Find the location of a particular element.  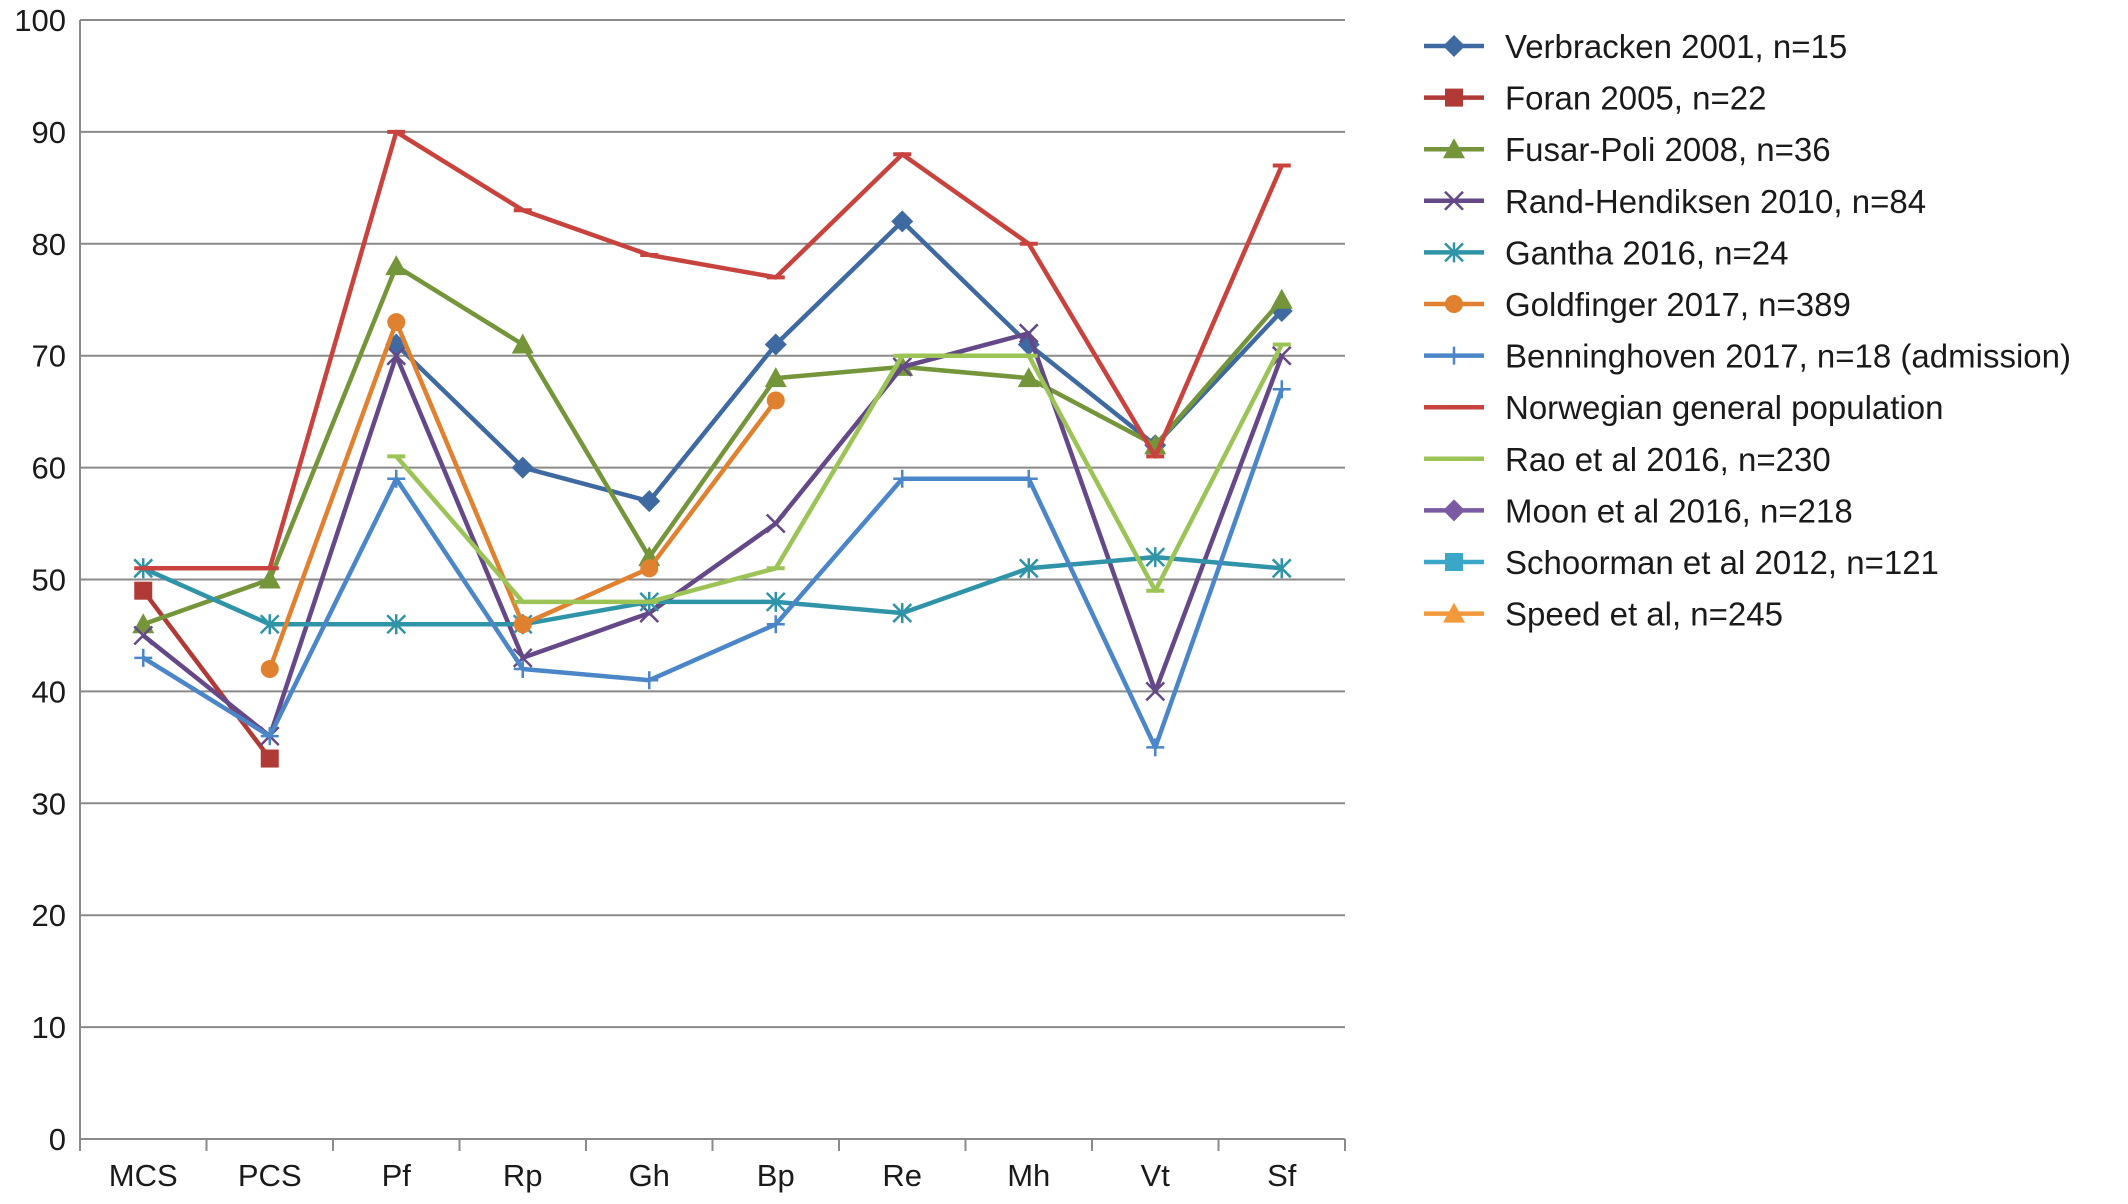

y-tick-label: 90 is located at coordinates (49, 132).